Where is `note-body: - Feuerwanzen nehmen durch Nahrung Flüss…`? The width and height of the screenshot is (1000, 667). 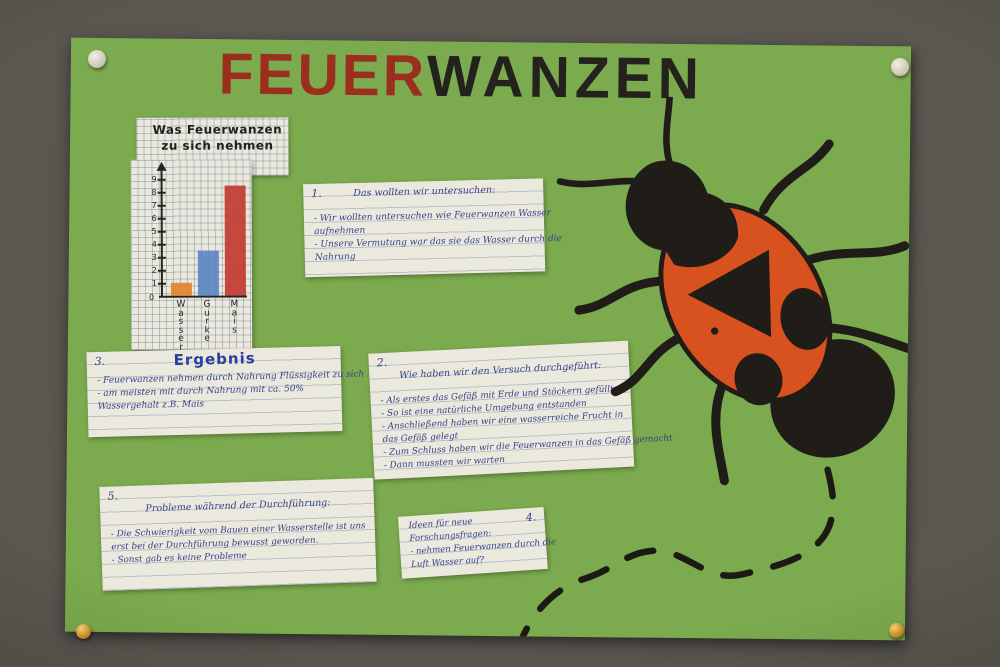 note-body: - Feuerwanzen nehmen durch Nahrung Flüss… is located at coordinates (230, 391).